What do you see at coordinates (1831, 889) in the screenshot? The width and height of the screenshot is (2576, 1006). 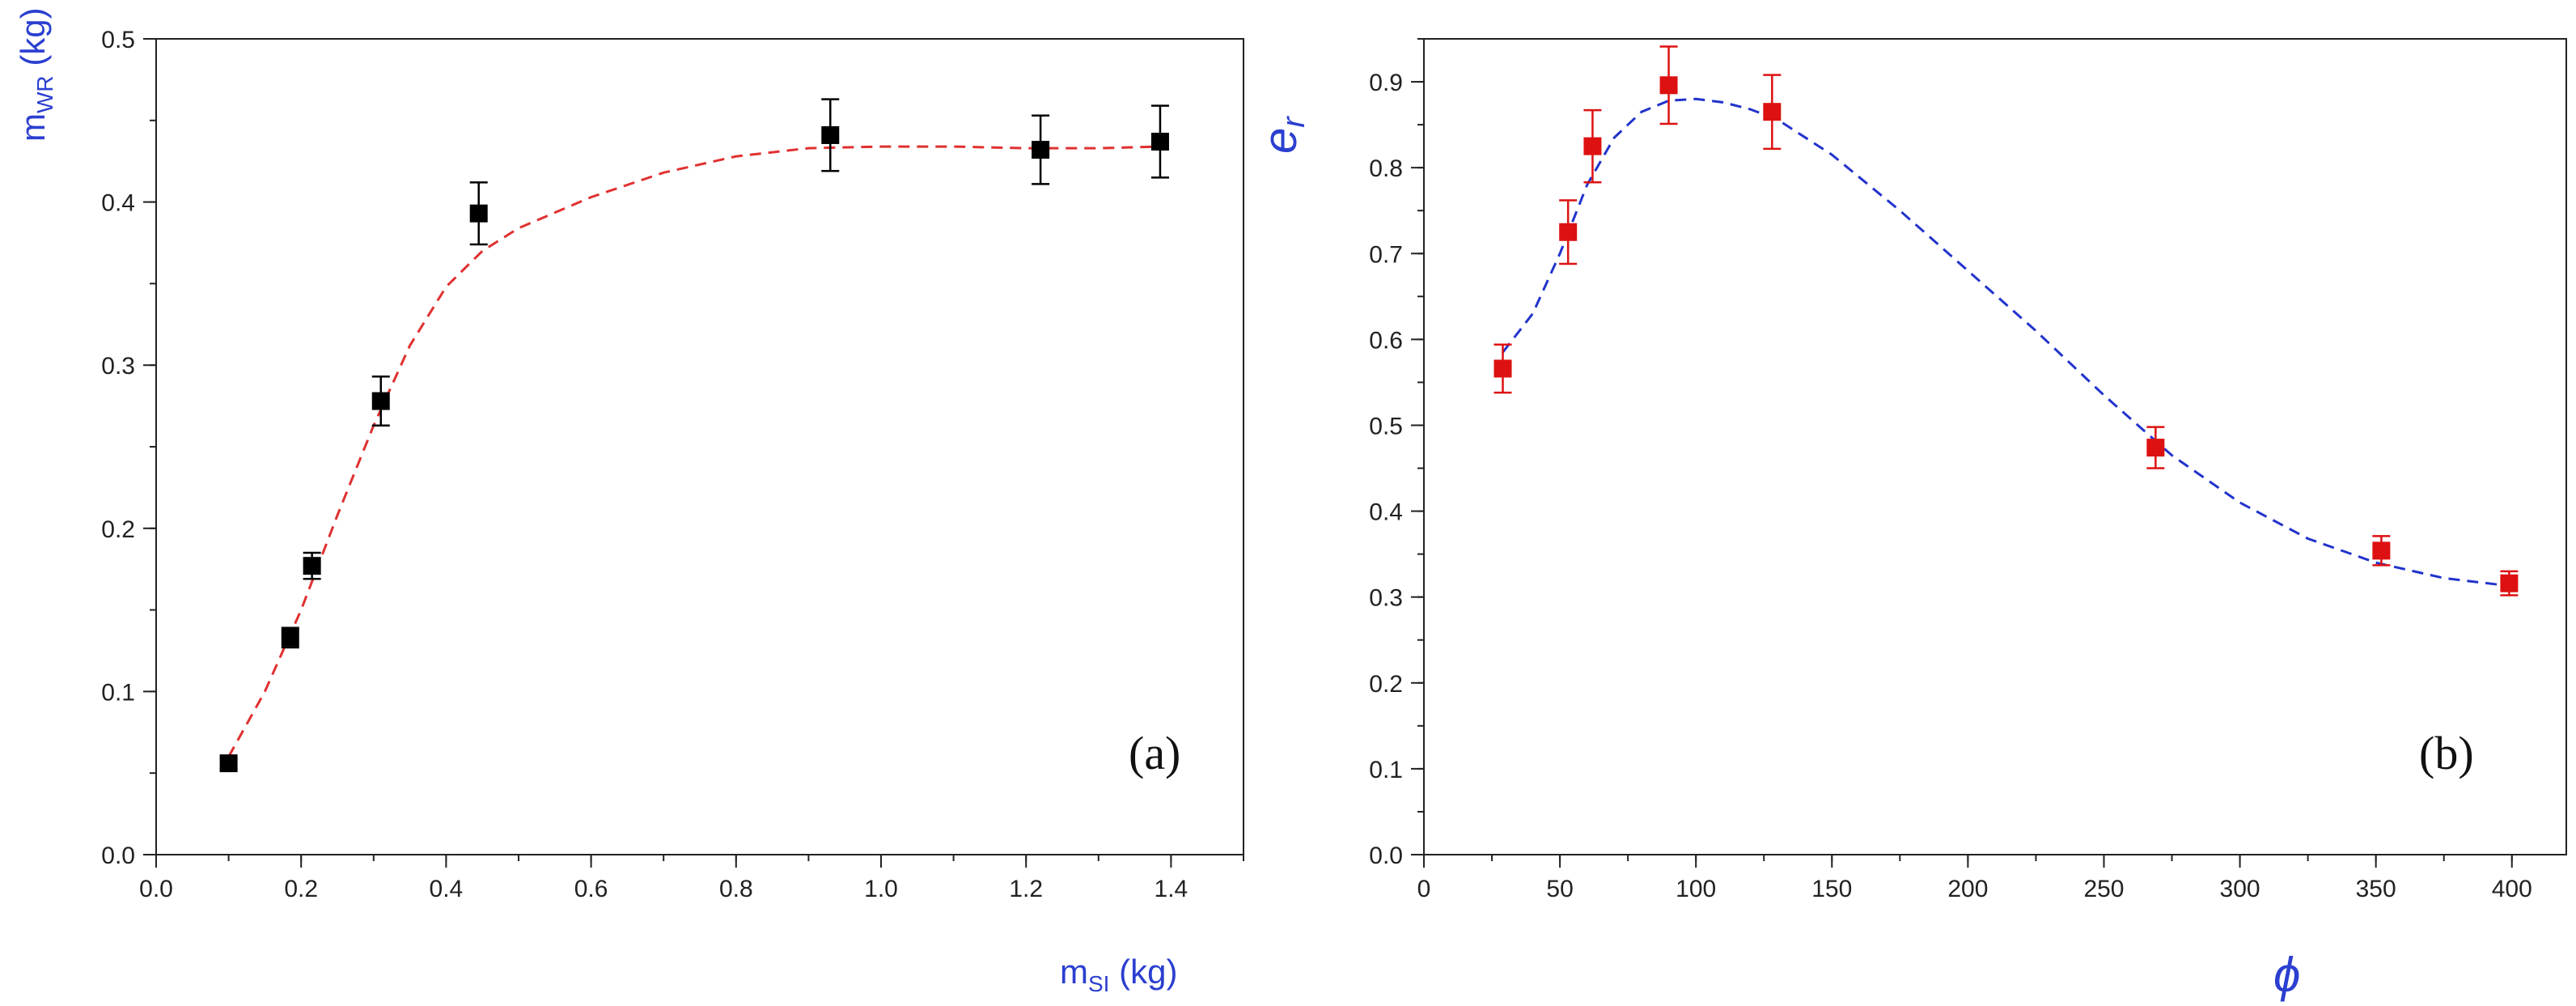 I see `x-tick-label: 150` at bounding box center [1831, 889].